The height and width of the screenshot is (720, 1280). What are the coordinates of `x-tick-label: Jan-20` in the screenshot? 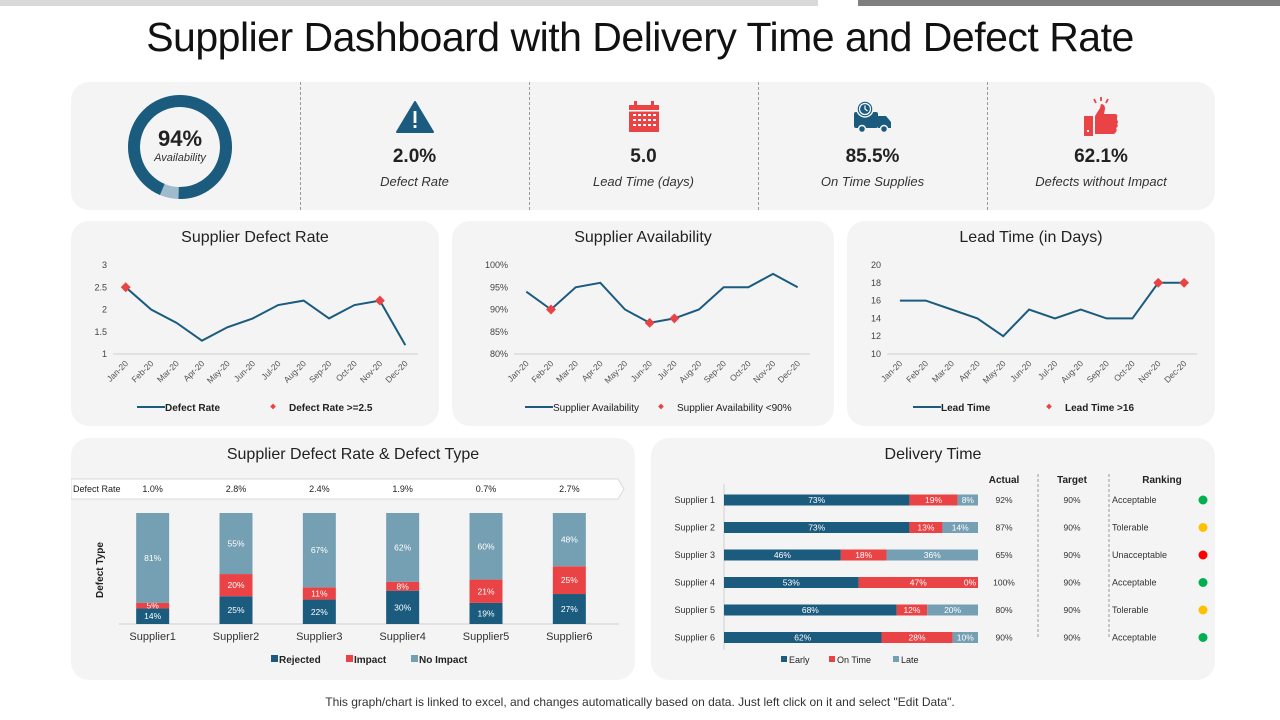 It's located at (892, 371).